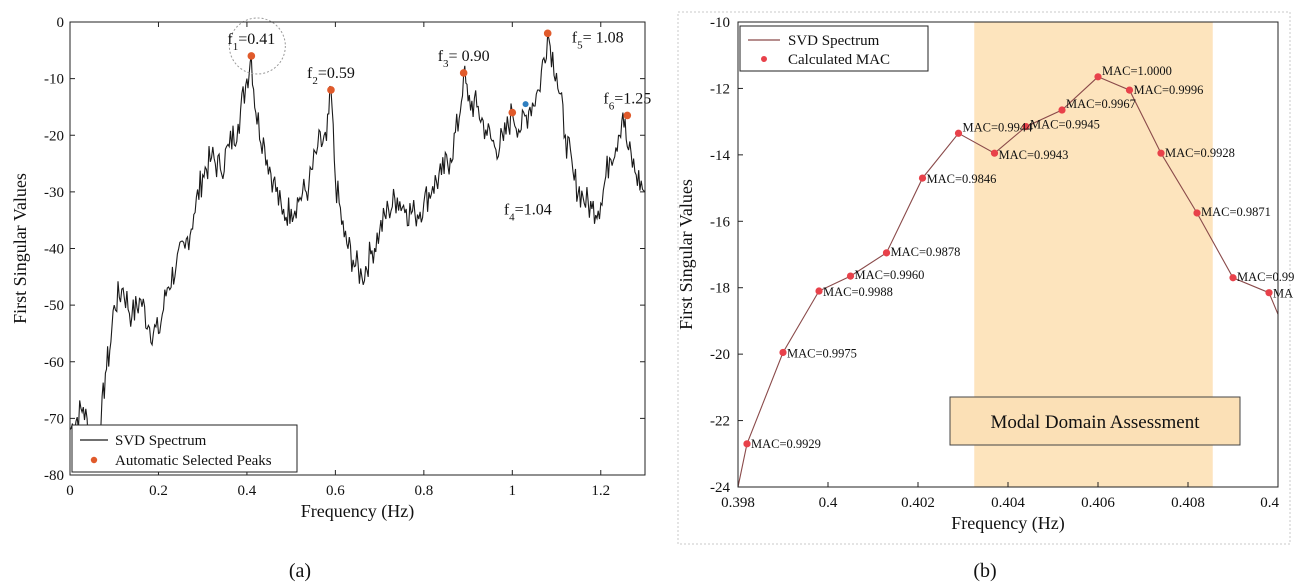 The height and width of the screenshot is (583, 1295). What do you see at coordinates (720, 289) in the screenshot?
I see `chart-b-y-tick-label: -18` at bounding box center [720, 289].